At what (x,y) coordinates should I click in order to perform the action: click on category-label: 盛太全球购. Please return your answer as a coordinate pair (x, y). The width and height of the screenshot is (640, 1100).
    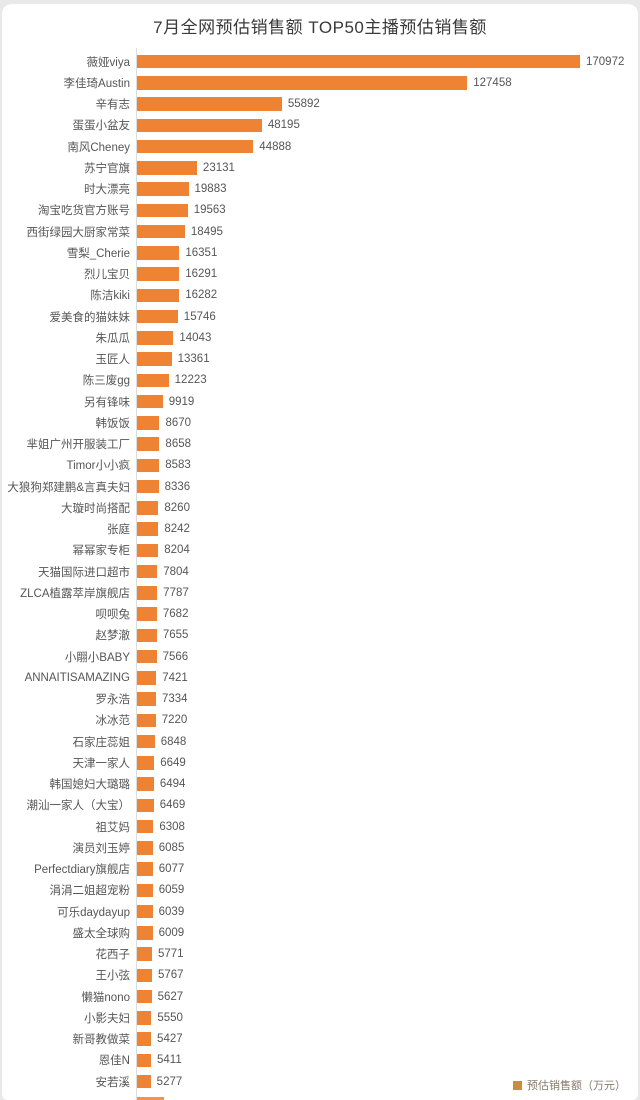
    Looking at the image, I should click on (101, 933).